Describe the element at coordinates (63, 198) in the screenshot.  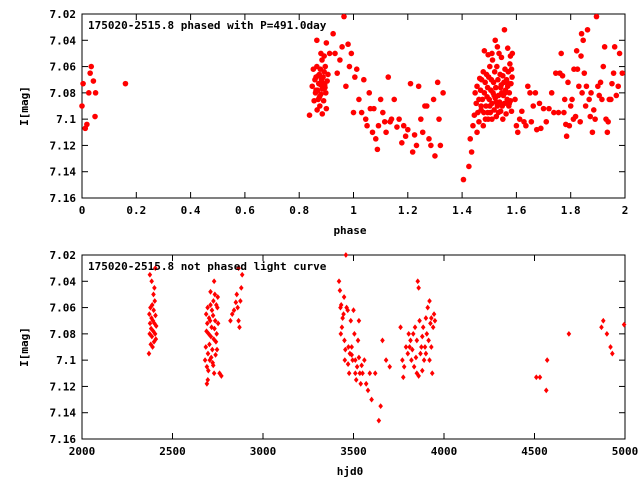
I see `y-tick-label: 7.16` at that location.